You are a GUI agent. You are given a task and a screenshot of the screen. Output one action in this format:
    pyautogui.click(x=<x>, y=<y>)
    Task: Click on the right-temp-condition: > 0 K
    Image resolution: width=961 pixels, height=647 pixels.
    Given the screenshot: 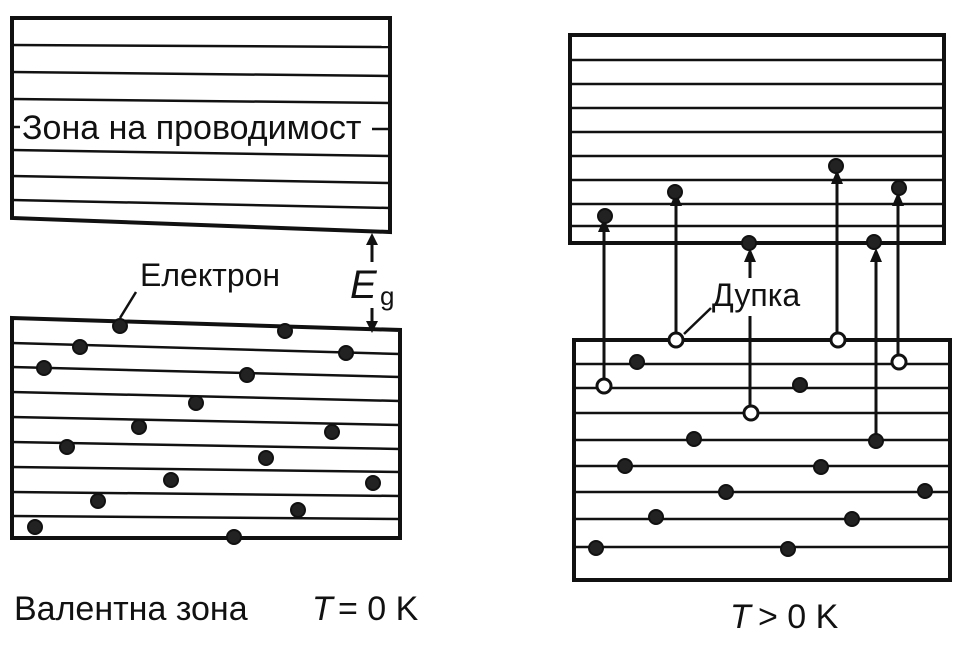 What is the action you would take?
    pyautogui.click(x=798, y=617)
    